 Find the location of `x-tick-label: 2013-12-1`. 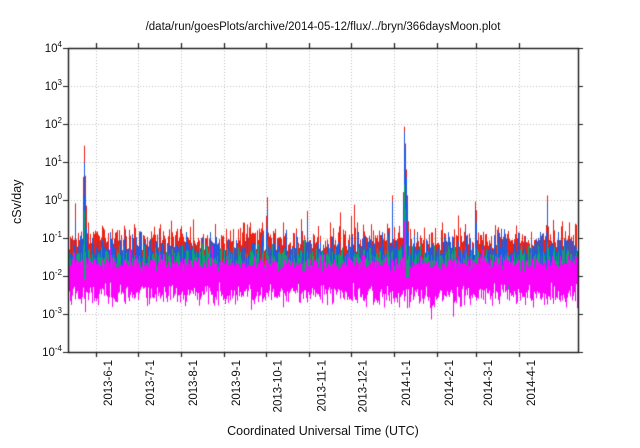

x-tick-label: 2013-12-1 is located at coordinates (363, 386).